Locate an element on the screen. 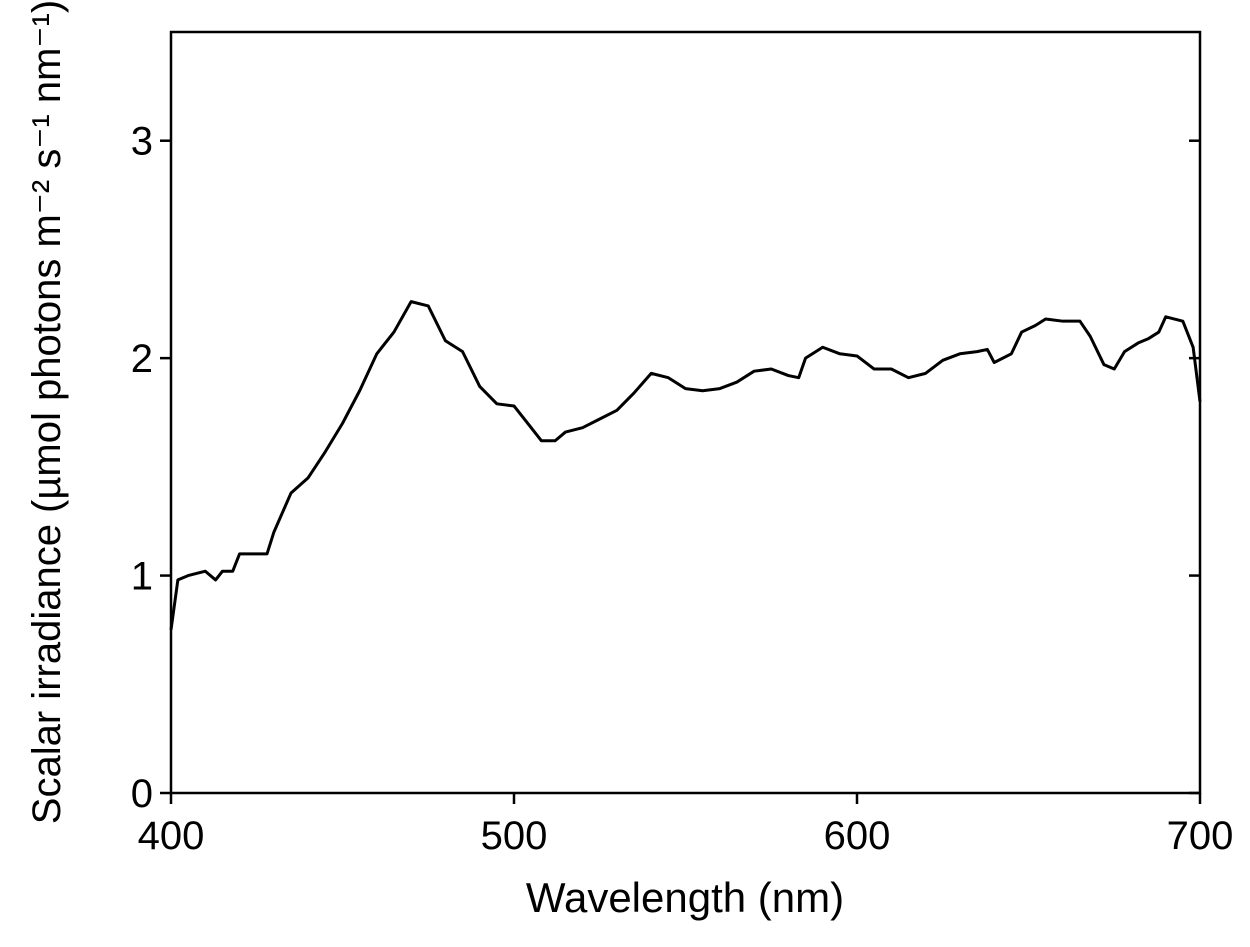 The height and width of the screenshot is (947, 1250). x-axis-label: Wavelength (nm) is located at coordinates (685, 897).